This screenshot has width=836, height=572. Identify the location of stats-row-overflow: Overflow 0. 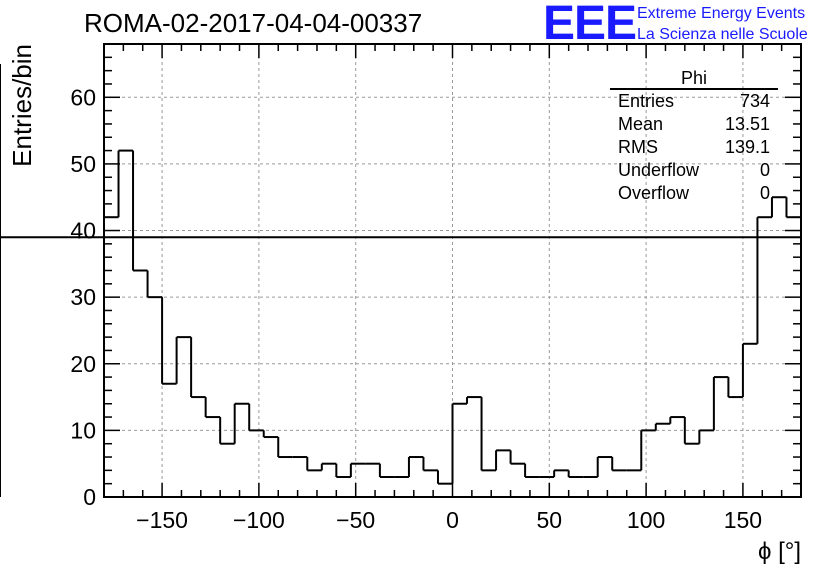
(694, 193).